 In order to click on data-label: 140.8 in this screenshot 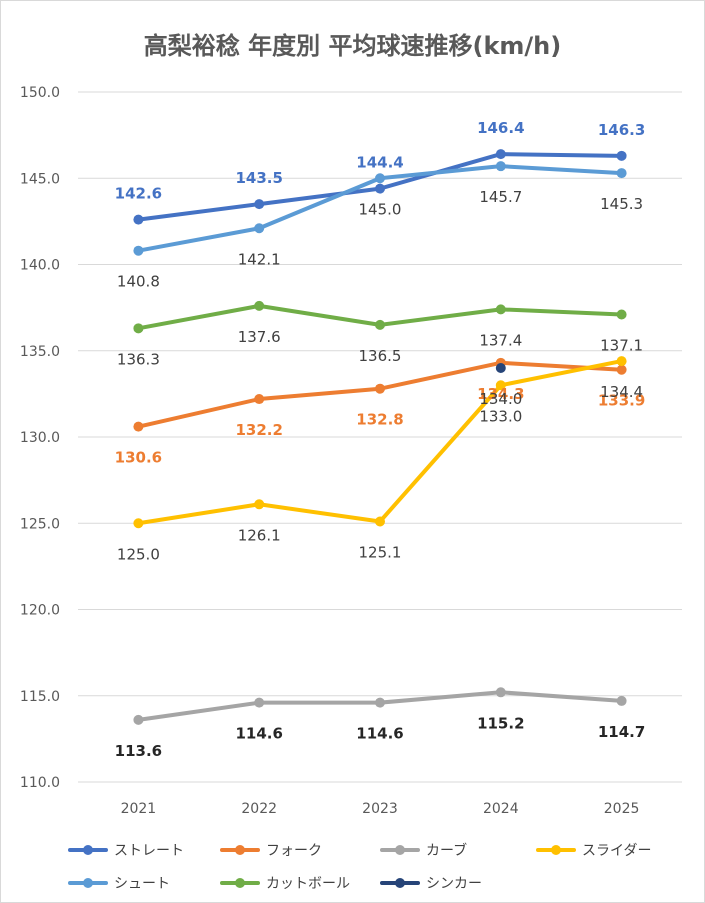, I will do `click(138, 282)`.